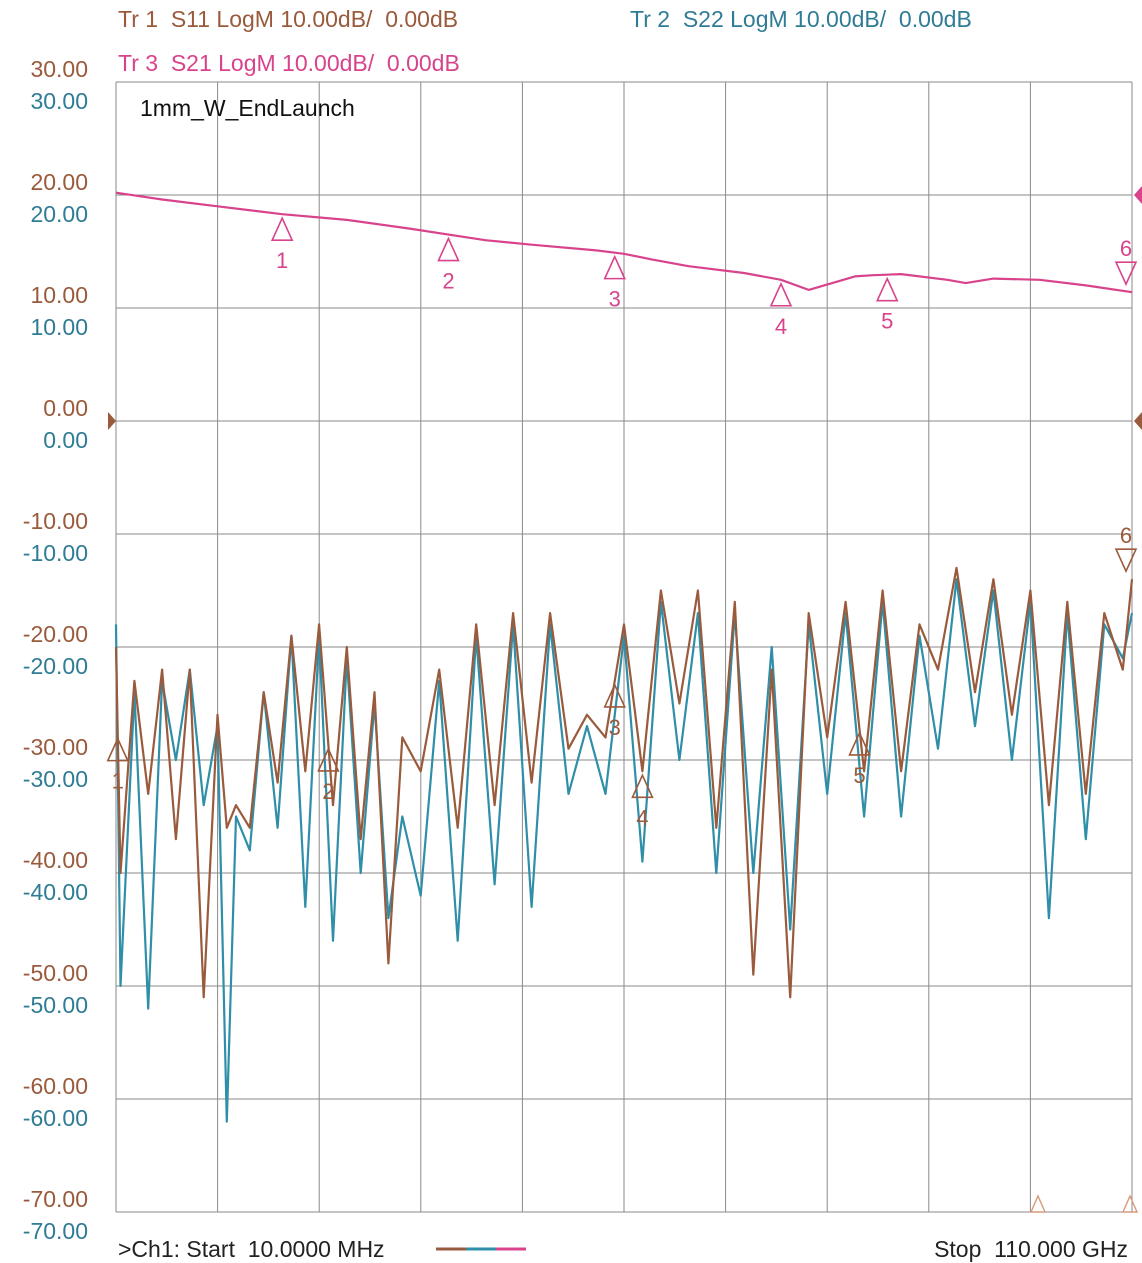 The width and height of the screenshot is (1142, 1263). I want to click on y-tick-label-tr1: 30.00, so click(59, 69).